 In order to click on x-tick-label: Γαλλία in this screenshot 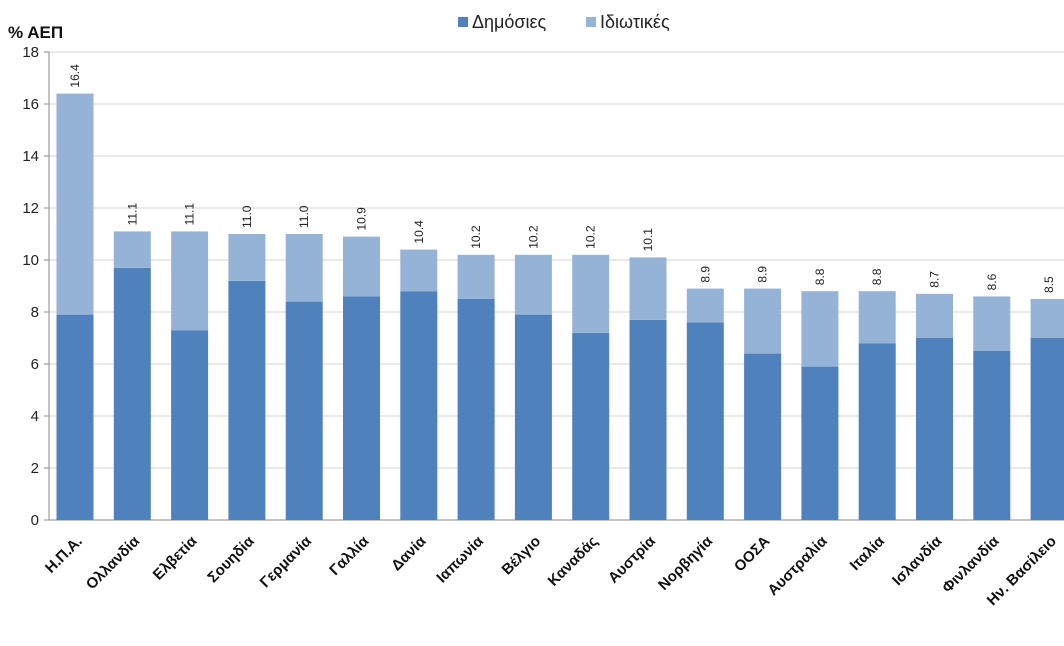, I will do `click(349, 555)`.